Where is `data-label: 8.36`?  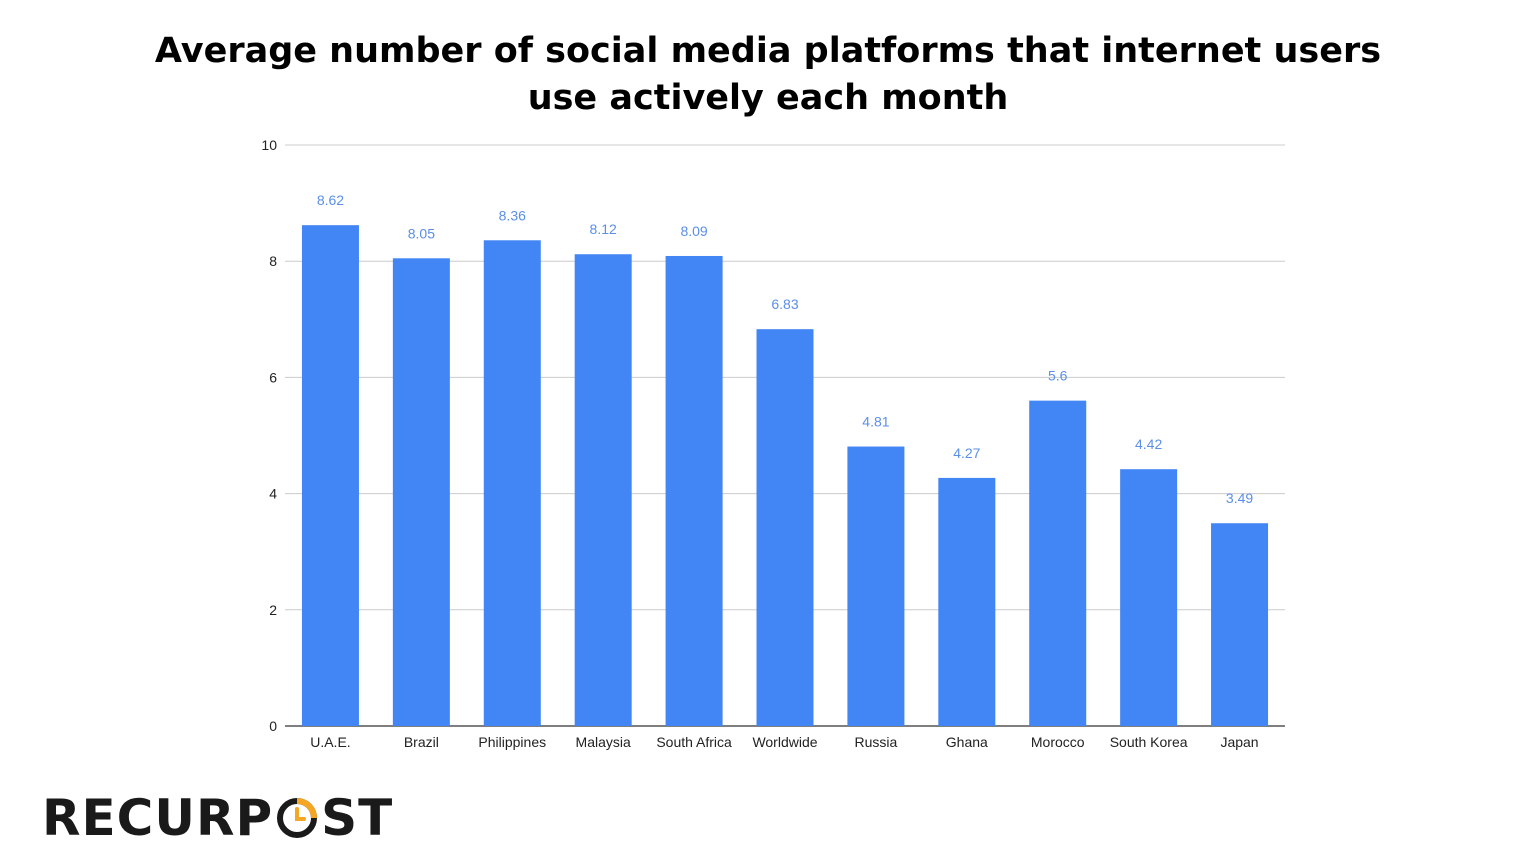 data-label: 8.36 is located at coordinates (512, 215).